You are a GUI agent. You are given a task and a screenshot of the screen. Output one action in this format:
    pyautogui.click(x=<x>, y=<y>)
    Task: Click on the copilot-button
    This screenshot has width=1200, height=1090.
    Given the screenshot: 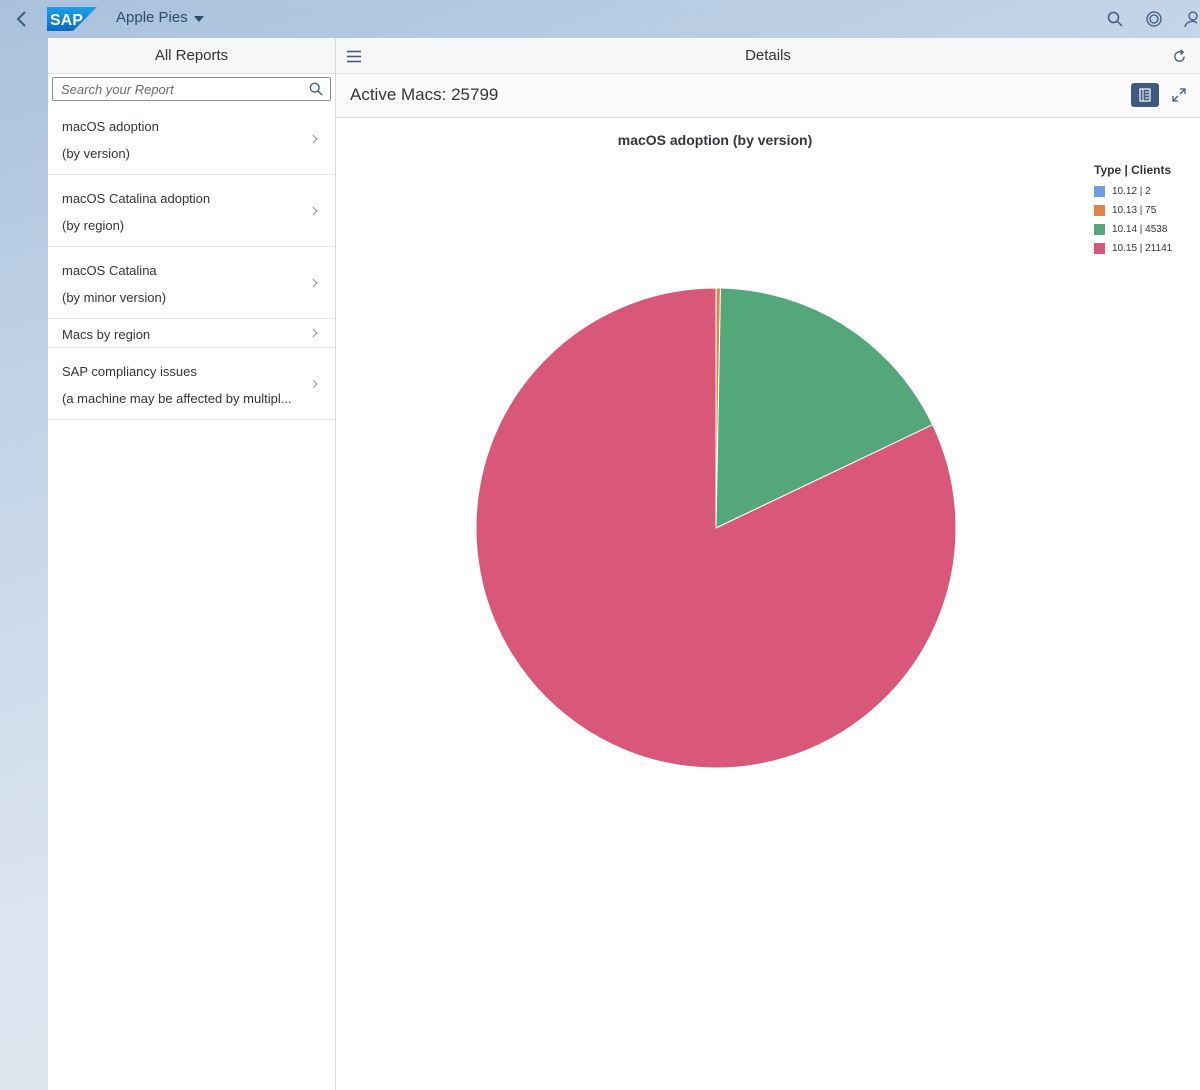 What is the action you would take?
    pyautogui.click(x=1154, y=19)
    